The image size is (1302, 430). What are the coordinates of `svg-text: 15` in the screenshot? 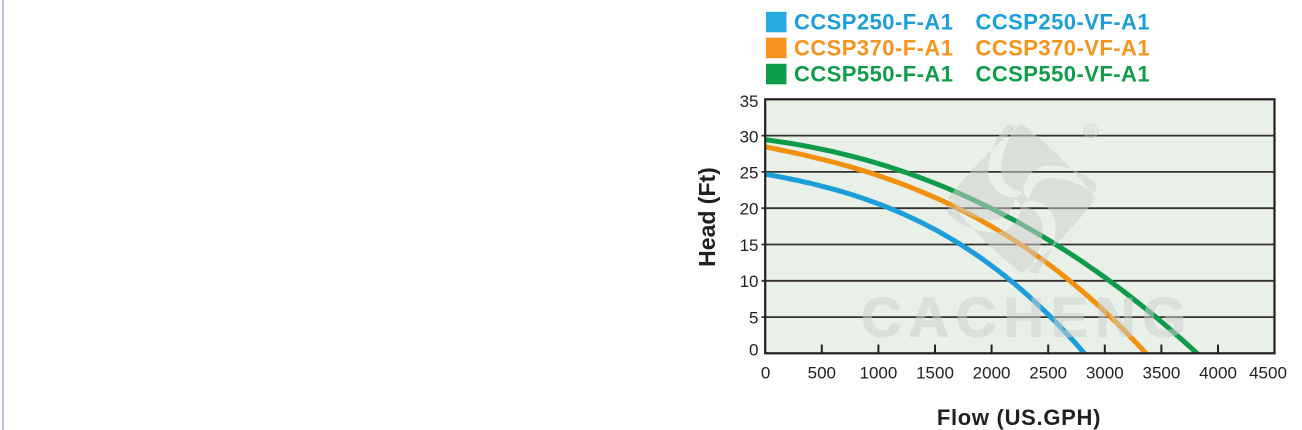 It's located at (749, 245).